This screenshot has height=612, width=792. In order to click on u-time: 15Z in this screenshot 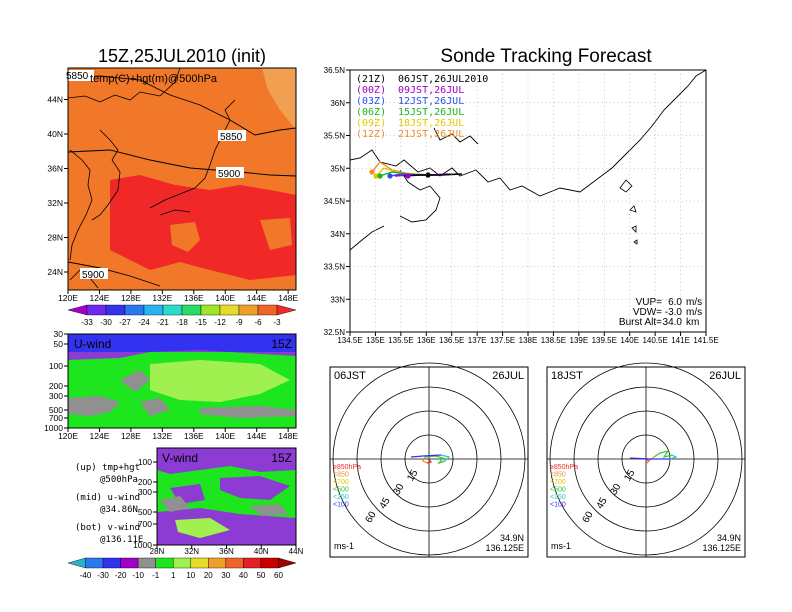, I will do `click(281, 344)`.